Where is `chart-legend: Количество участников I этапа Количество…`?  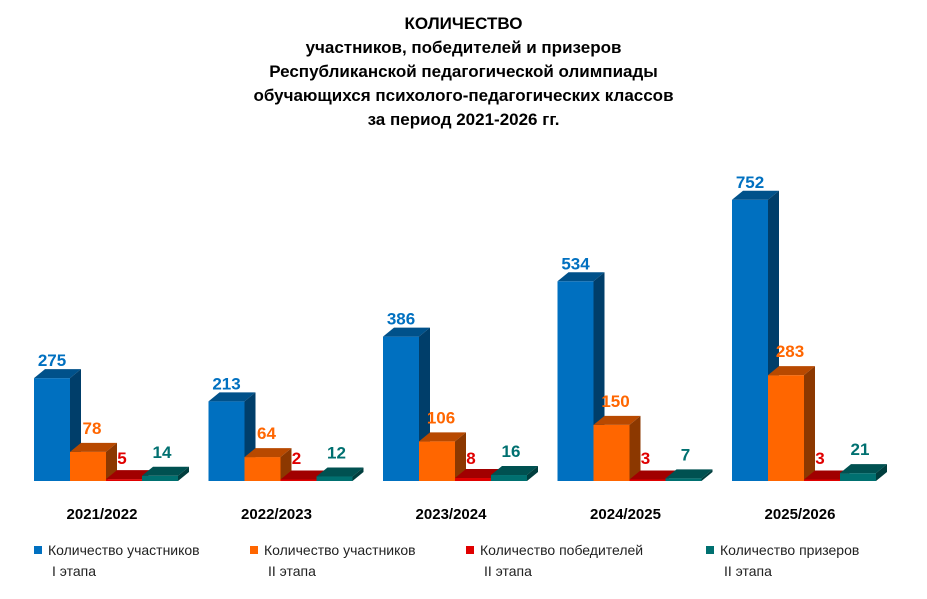 chart-legend: Количество участников I этапа Количество… is located at coordinates (463, 565).